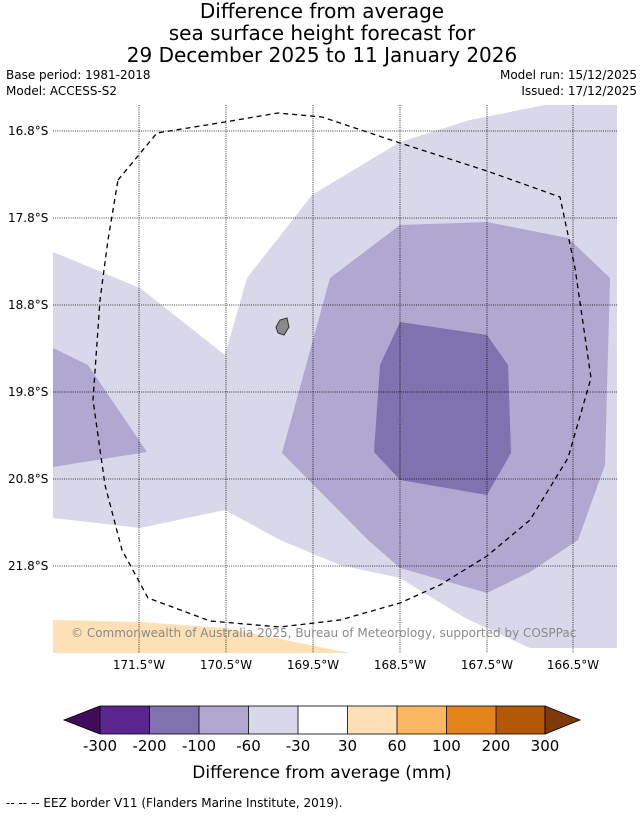 The image size is (644, 816). I want to click on title-line-2: sea surface height forecast for, so click(322, 33).